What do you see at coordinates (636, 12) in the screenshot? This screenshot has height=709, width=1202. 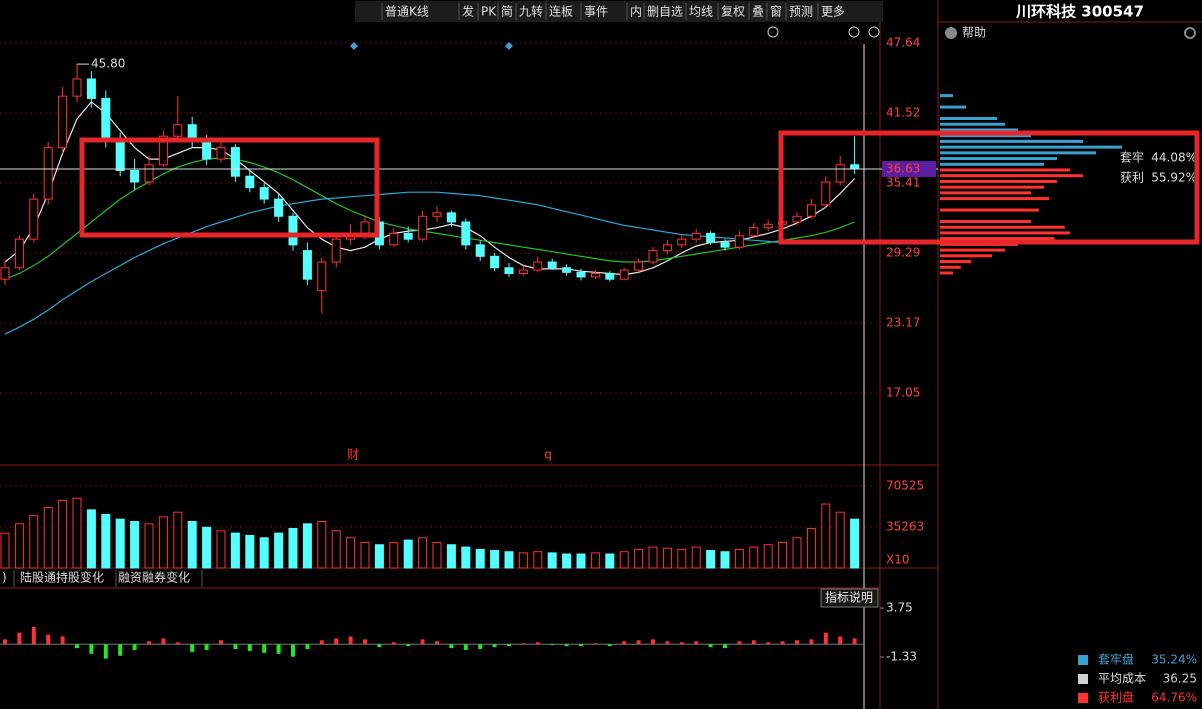 I see `toolbar-item: 内` at bounding box center [636, 12].